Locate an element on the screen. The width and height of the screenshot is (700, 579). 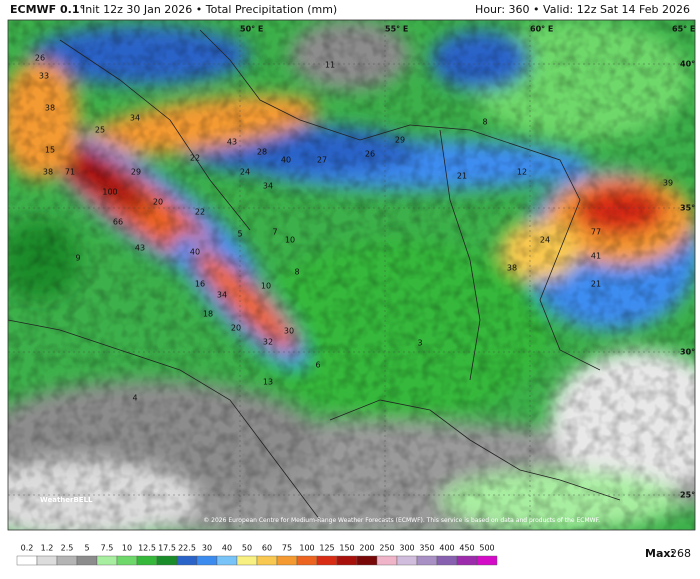
model: ECMWF 0.1° is located at coordinates (47, 9).